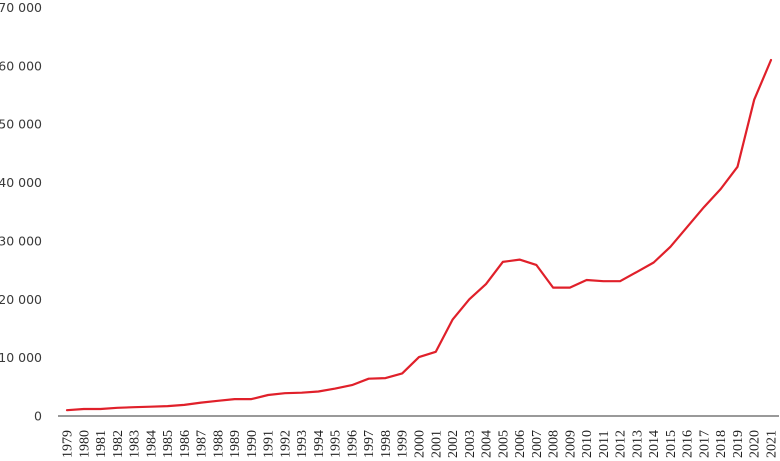 Image resolution: width=780 pixels, height=461 pixels. What do you see at coordinates (721, 444) in the screenshot?
I see `x-tick-label: 2018` at bounding box center [721, 444].